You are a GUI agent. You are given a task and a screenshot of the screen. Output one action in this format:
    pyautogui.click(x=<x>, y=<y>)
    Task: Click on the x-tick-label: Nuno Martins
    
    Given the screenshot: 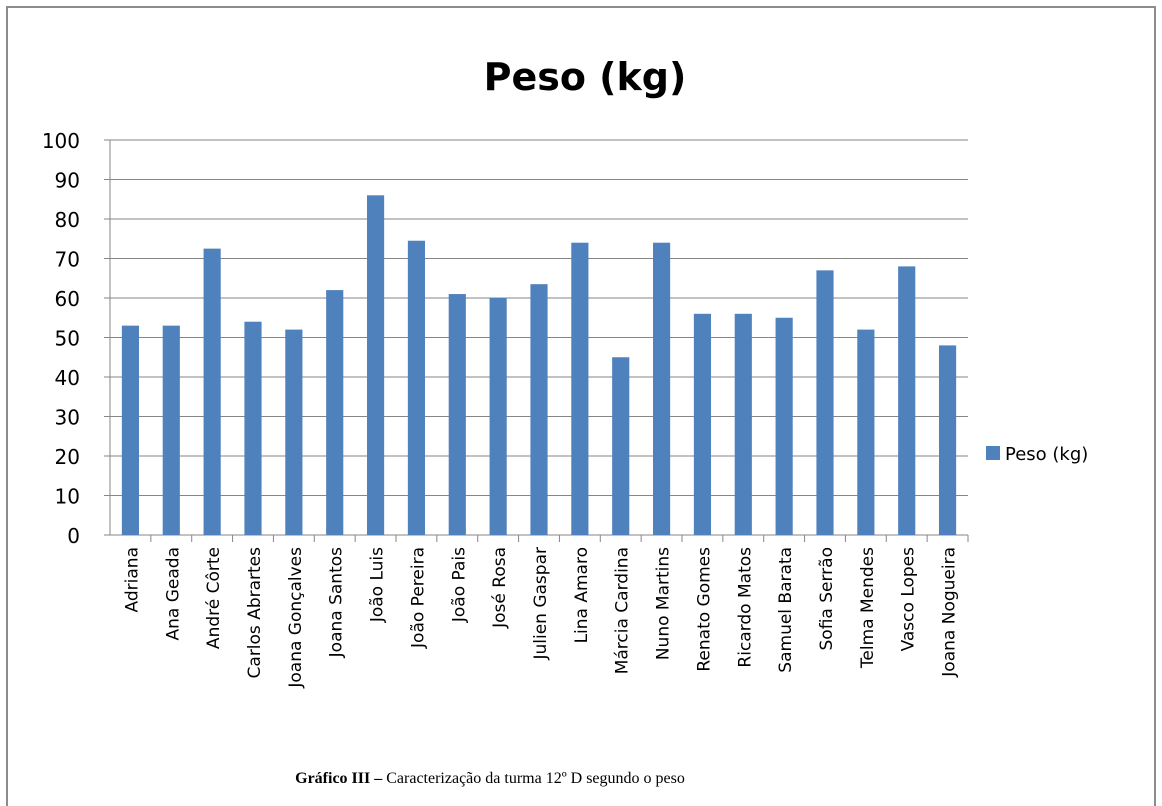 What is the action you would take?
    pyautogui.click(x=664, y=603)
    